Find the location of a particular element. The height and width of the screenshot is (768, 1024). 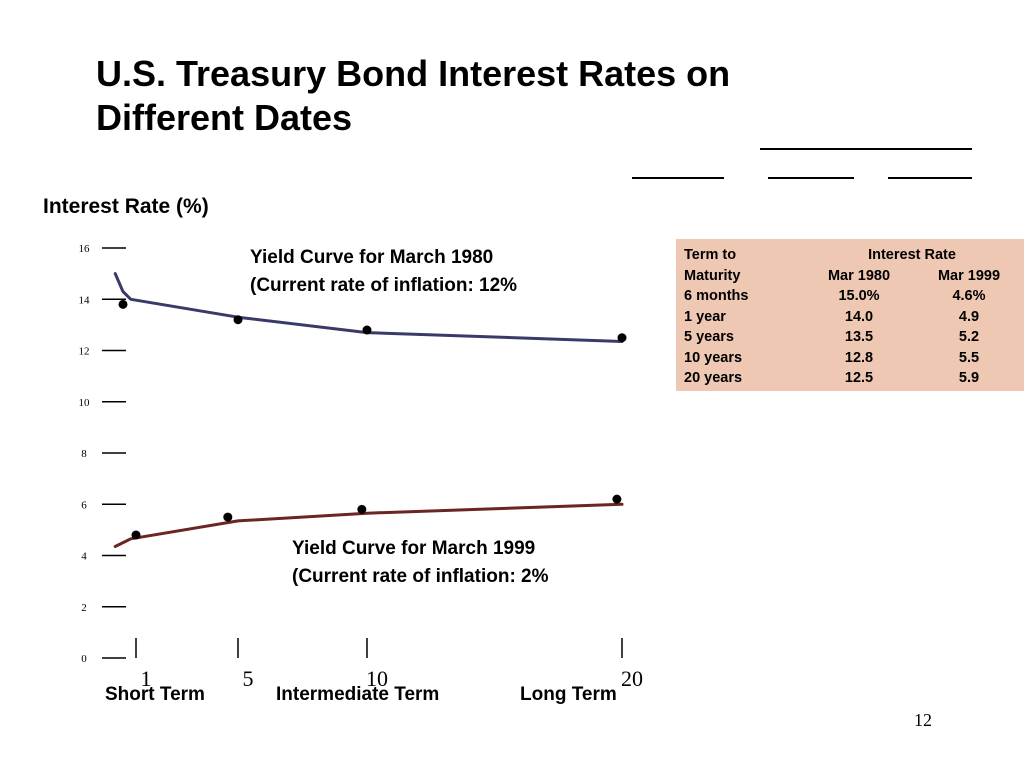

y-tick-label: 10 is located at coordinates (85, 403).